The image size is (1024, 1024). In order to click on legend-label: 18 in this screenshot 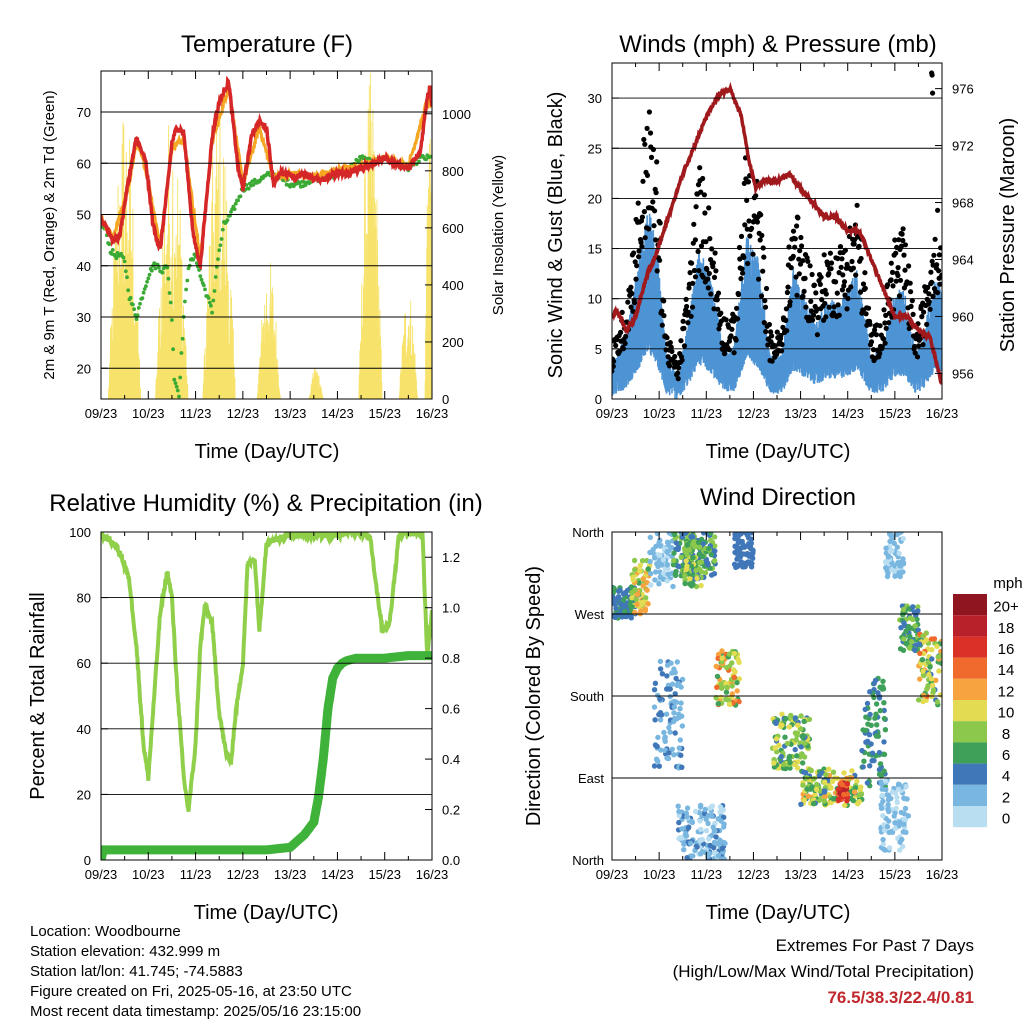, I will do `click(1006, 628)`.